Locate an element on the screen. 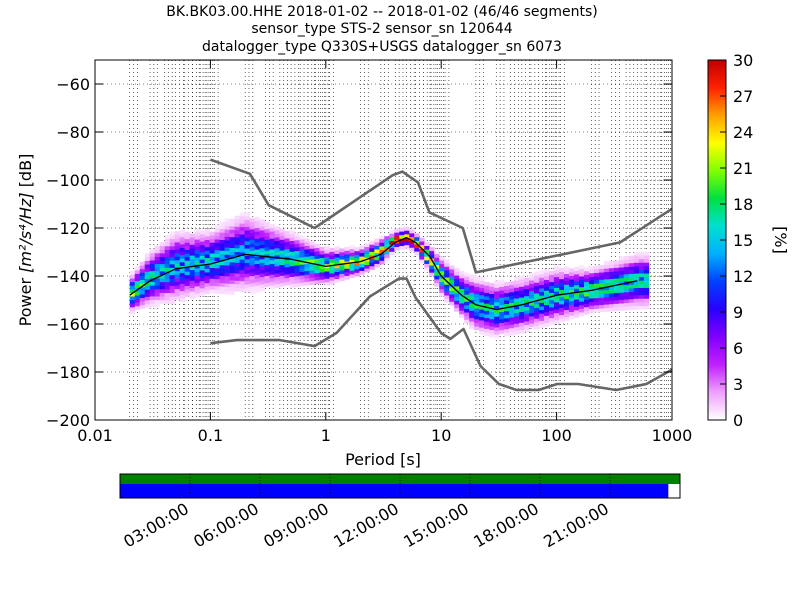 This screenshot has width=800, height=600. colorbar-tick-label: 0 is located at coordinates (738, 420).